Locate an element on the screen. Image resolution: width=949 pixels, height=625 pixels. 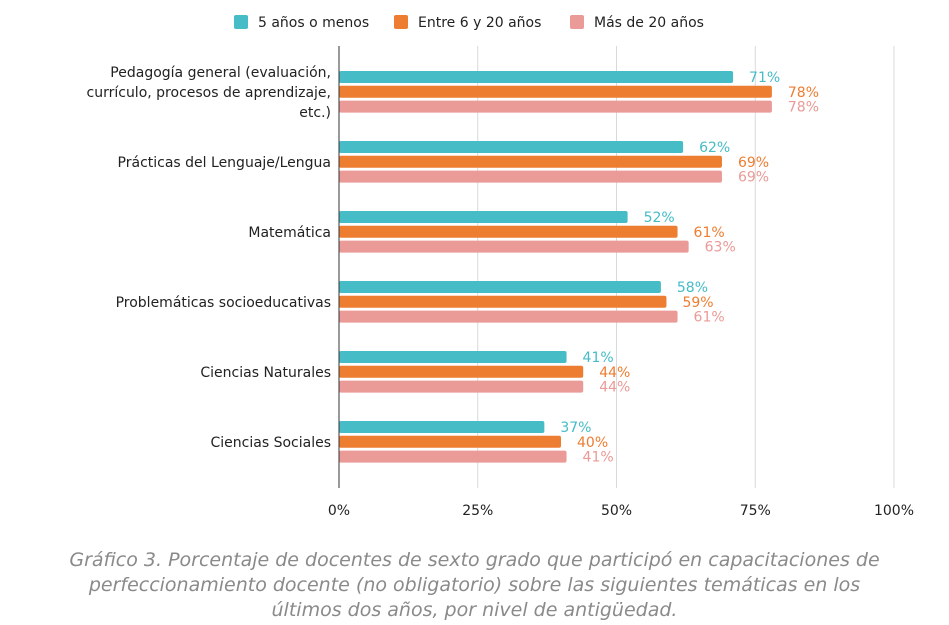
category-label-line: Ciencias Naturales is located at coordinates (265, 373).